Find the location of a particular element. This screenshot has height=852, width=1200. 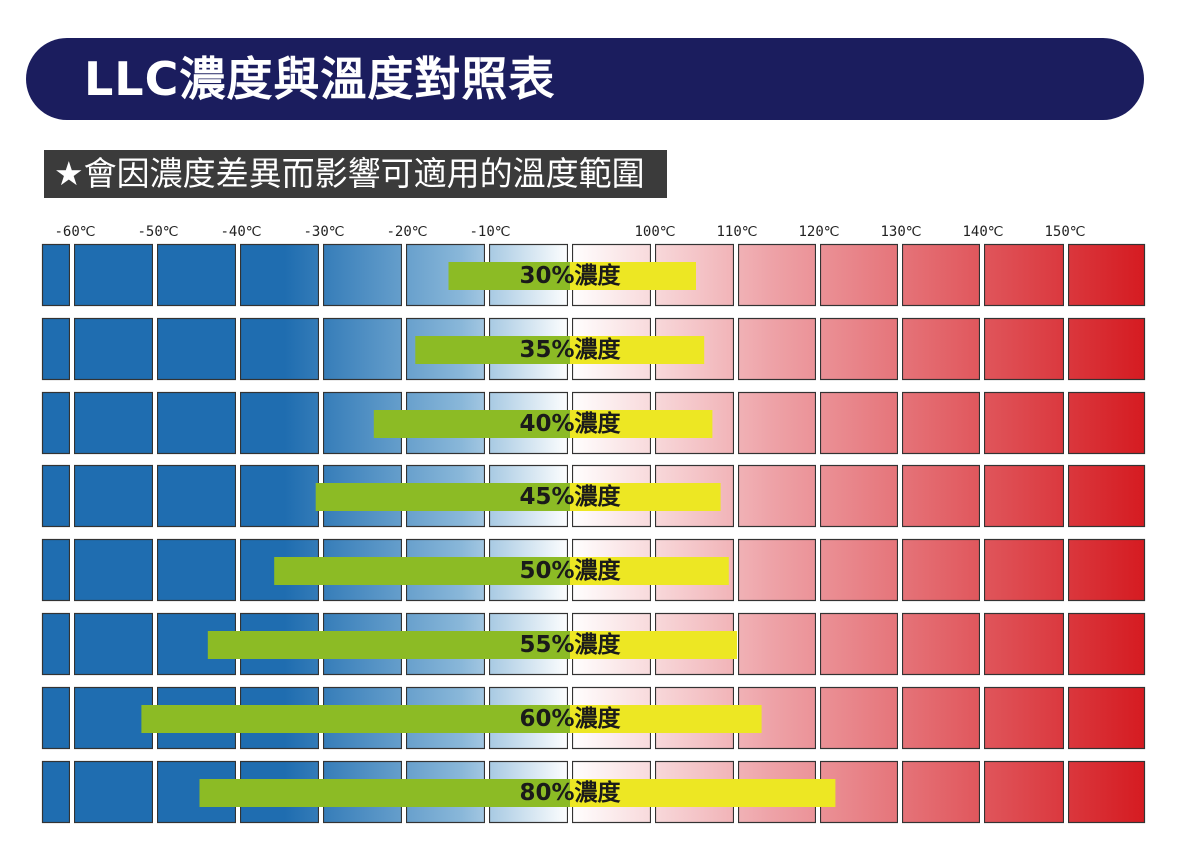

x-tick-label: -10℃ is located at coordinates (489, 232).